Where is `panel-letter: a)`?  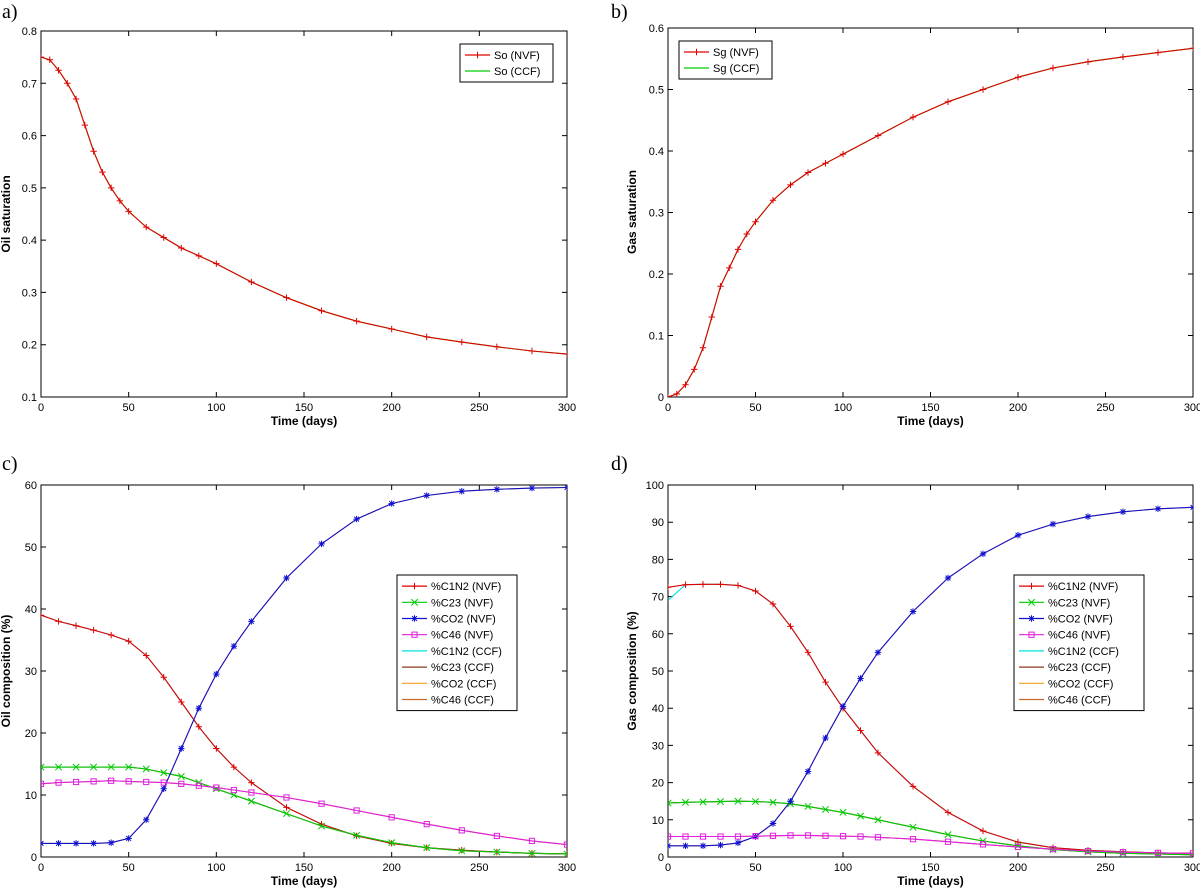
panel-letter: a) is located at coordinates (10, 12).